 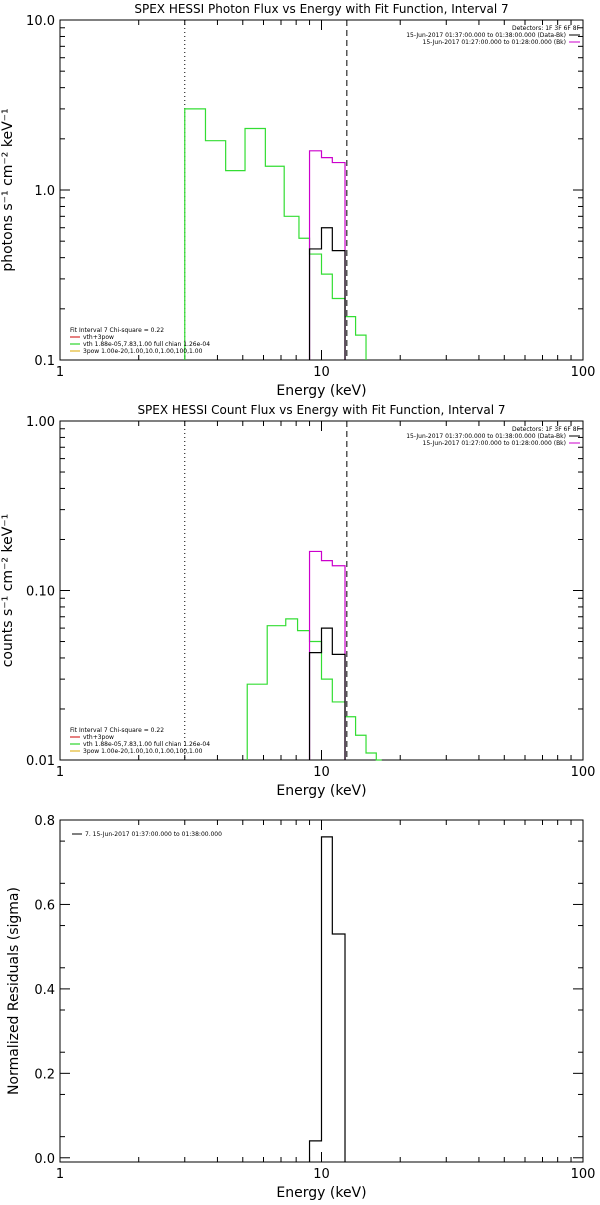 I want to click on y-axis-label: counts s⁻¹ cm⁻² keV⁻¹, so click(x=8, y=591).